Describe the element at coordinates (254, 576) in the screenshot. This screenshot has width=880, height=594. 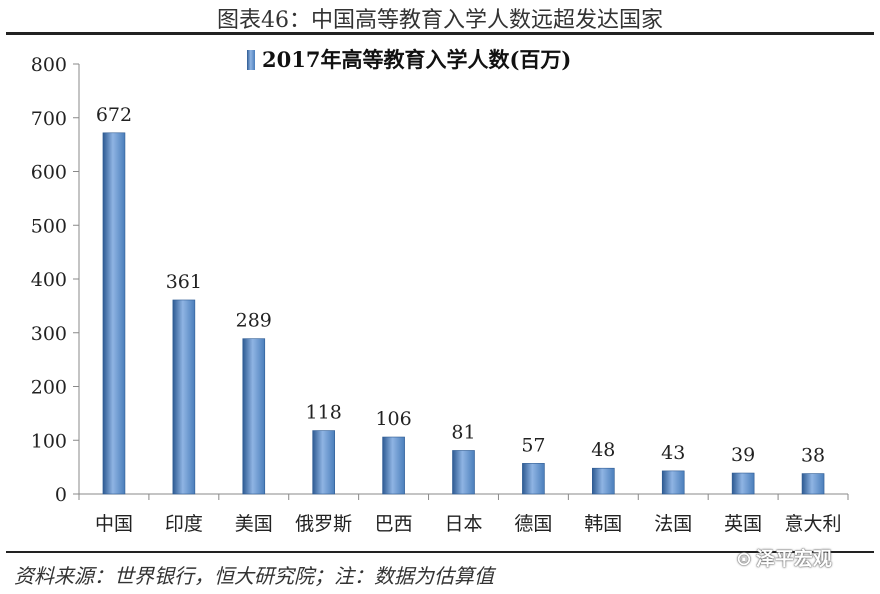
I see `source-note: 资料来源：世界银行，恒大研究院；注：数据为估算值` at that location.